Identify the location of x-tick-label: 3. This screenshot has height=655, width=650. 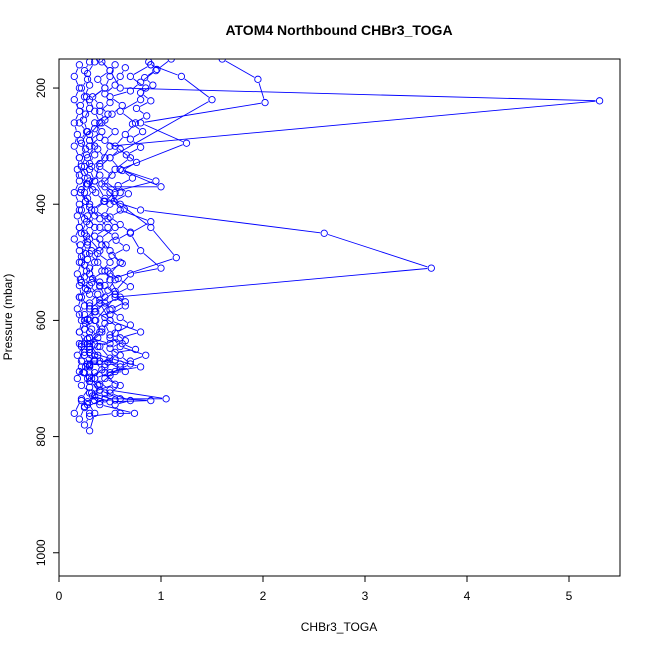
(365, 596).